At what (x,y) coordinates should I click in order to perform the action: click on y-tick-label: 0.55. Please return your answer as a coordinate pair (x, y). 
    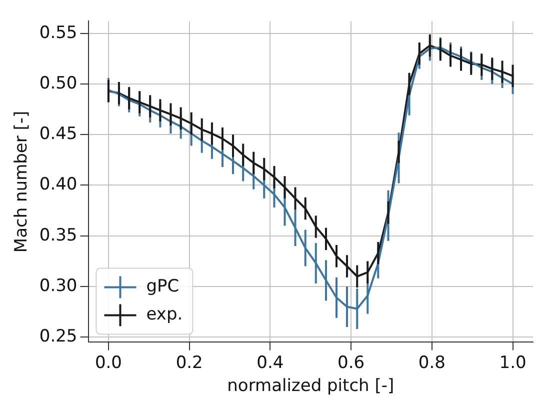
    Looking at the image, I should click on (58, 32).